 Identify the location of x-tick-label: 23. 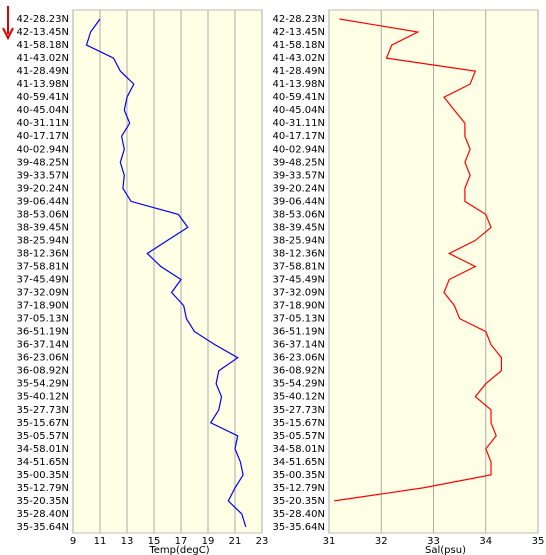
(262, 541).